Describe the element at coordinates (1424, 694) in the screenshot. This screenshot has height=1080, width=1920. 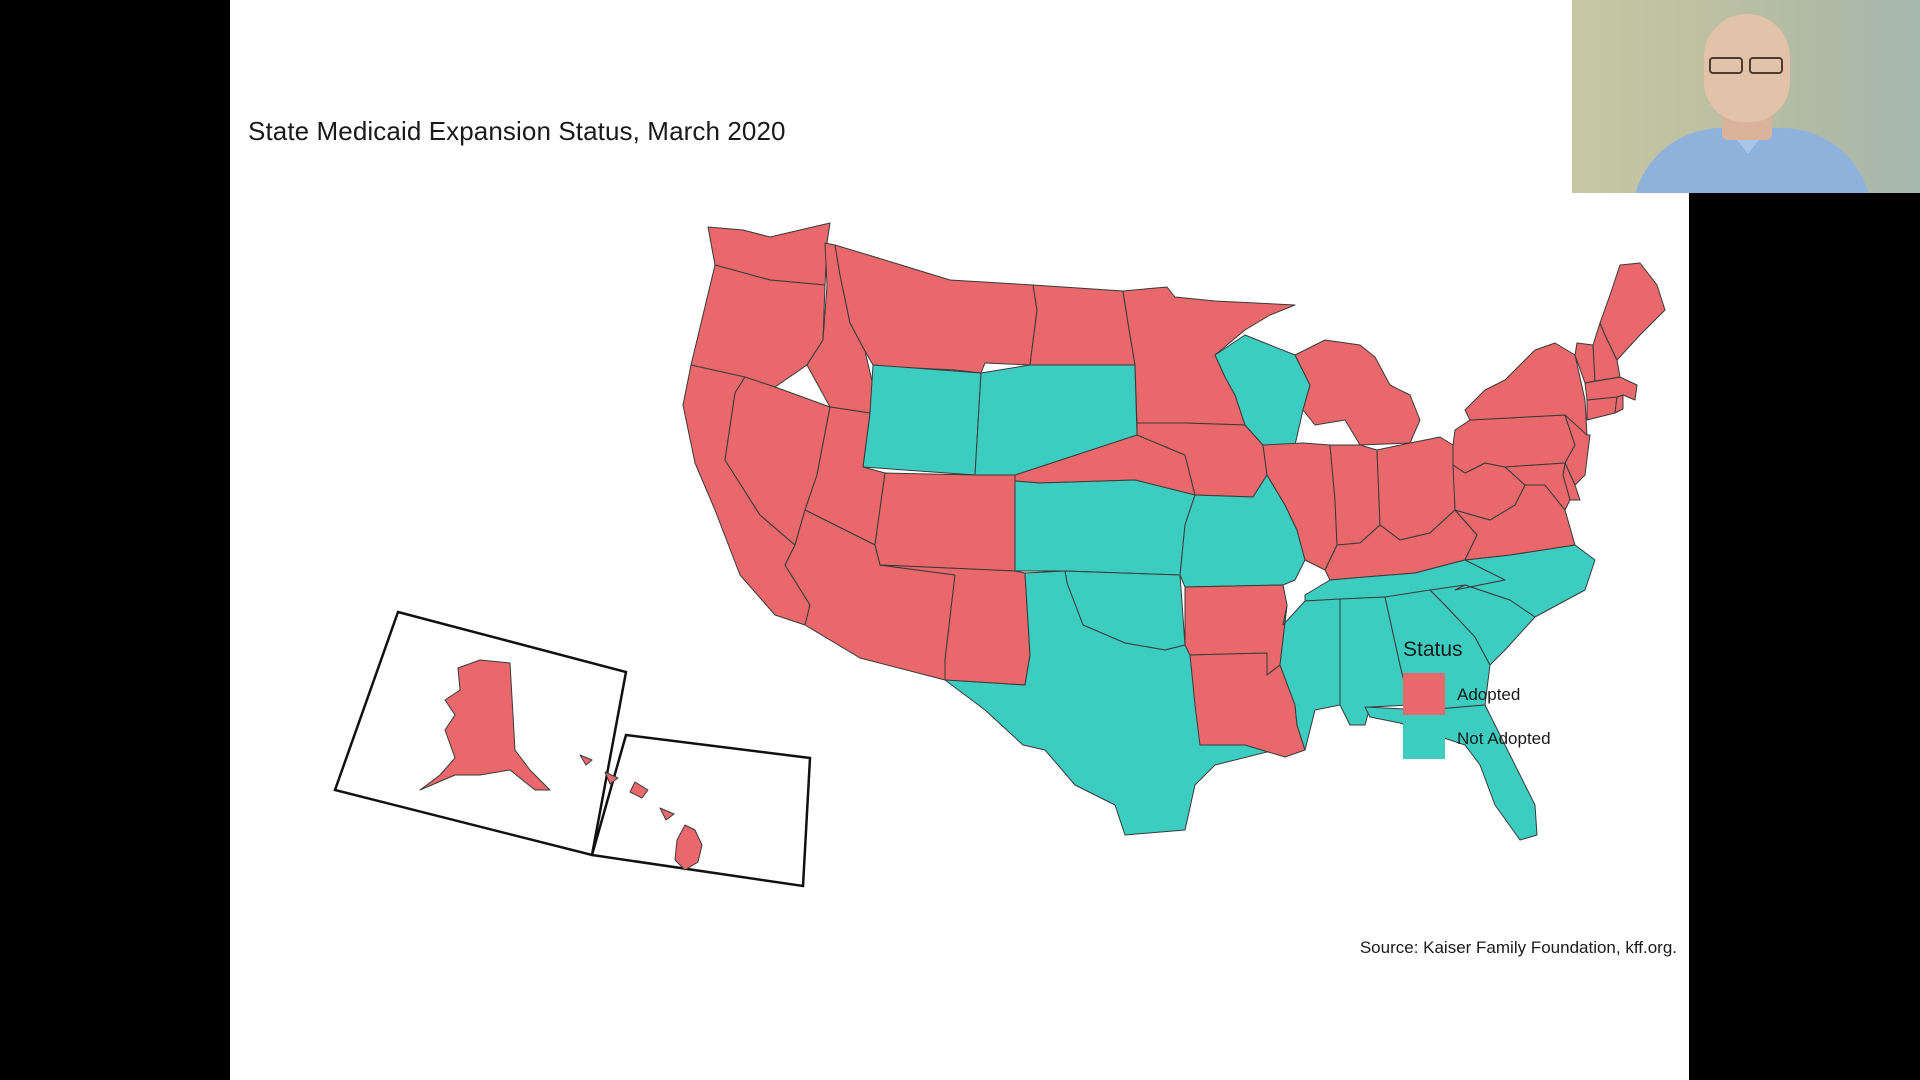
I see `legend-swatch-adopted` at that location.